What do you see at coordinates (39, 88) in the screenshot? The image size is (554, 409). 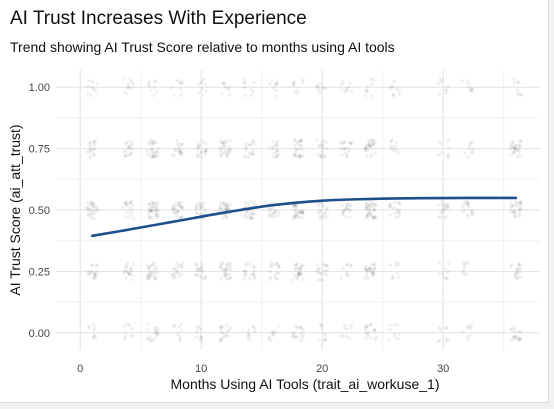 I see `y-tick-label: 1.00` at bounding box center [39, 88].